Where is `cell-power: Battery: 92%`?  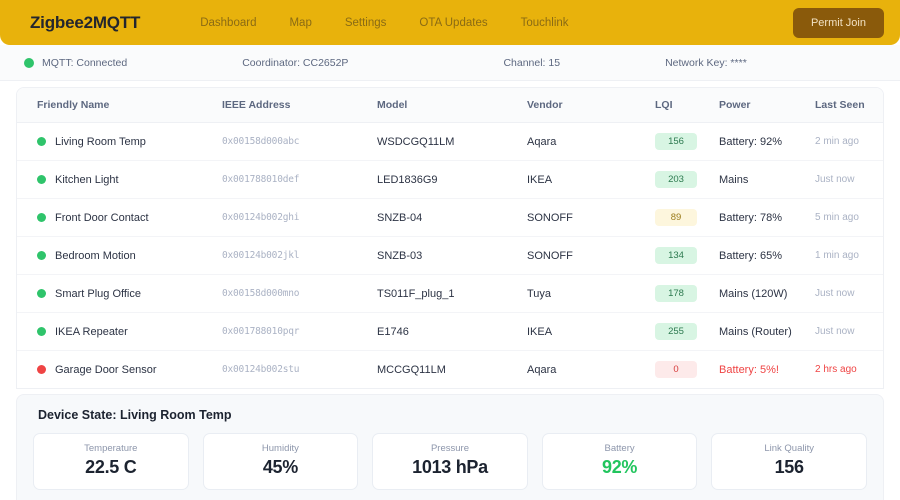 cell-power: Battery: 92% is located at coordinates (767, 141).